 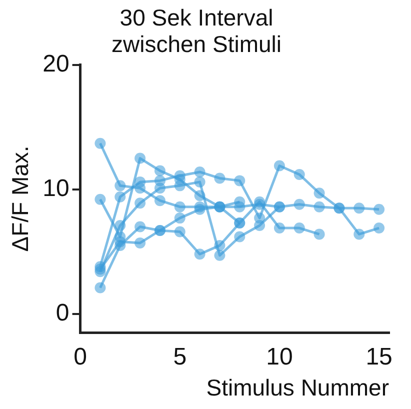 I want to click on y-tick-label: 20, so click(x=56, y=64).